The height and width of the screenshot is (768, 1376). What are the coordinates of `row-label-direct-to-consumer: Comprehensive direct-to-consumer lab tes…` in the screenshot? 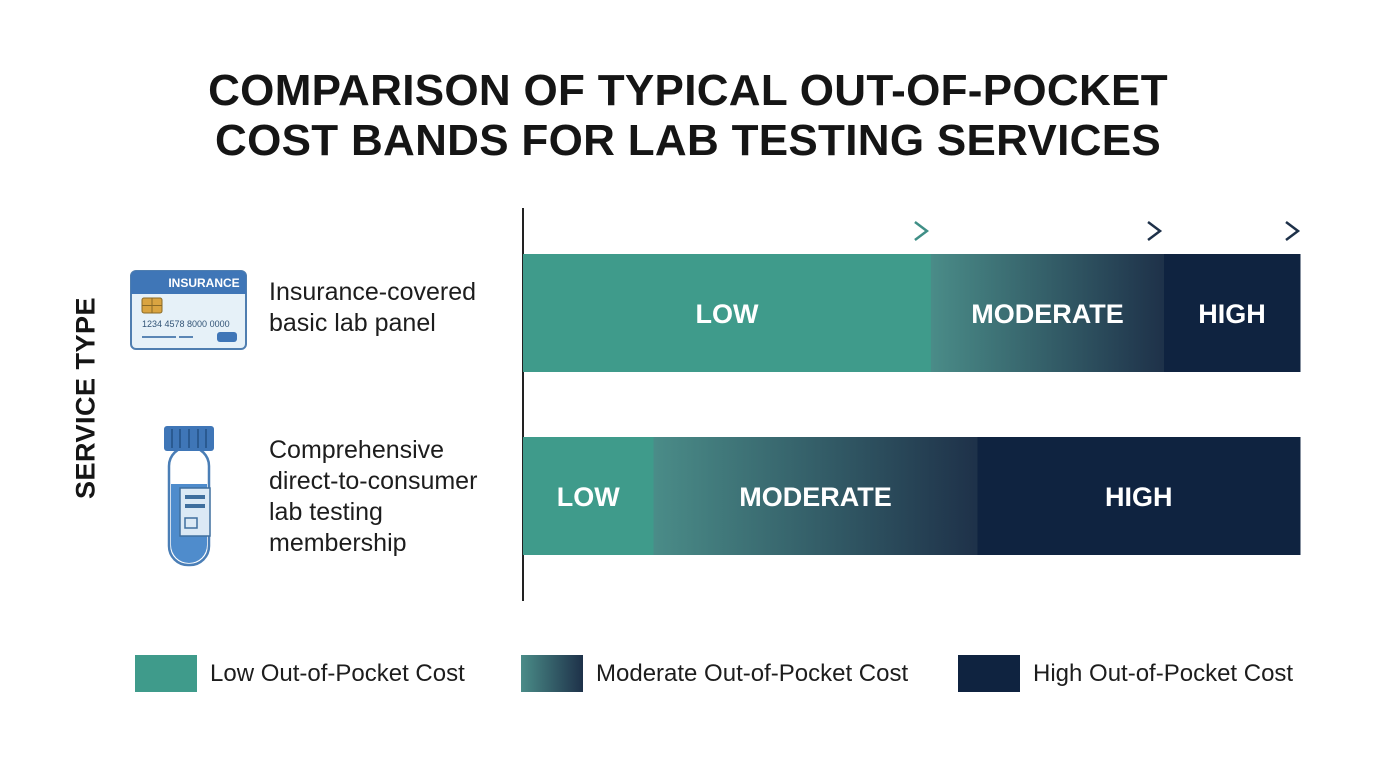 It's located at (373, 497).